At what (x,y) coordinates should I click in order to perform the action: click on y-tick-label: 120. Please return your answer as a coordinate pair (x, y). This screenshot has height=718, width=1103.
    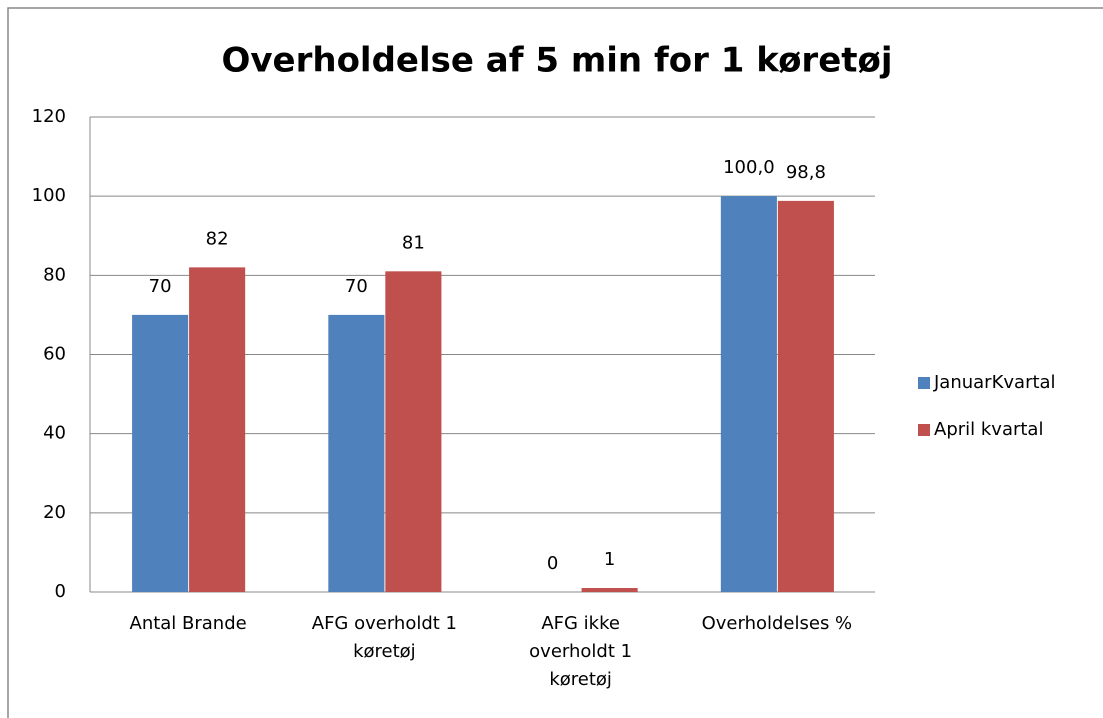
    Looking at the image, I should click on (49, 116).